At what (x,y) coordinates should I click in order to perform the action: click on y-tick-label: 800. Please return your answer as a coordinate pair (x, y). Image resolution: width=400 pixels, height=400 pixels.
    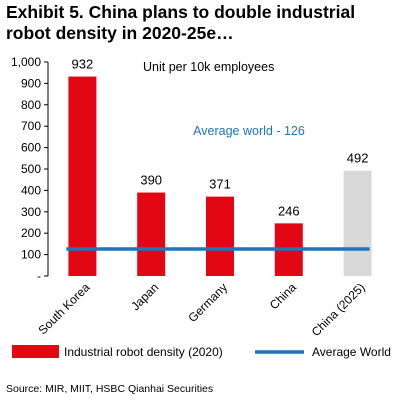
    Looking at the image, I should click on (31, 105).